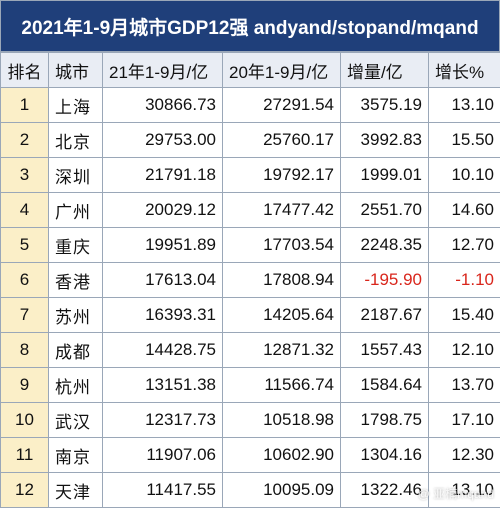 This screenshot has height=508, width=500. I want to click on table-title: 2021年1-9月城市GDP12强 andyand/stopand/mqand, so click(250, 26).